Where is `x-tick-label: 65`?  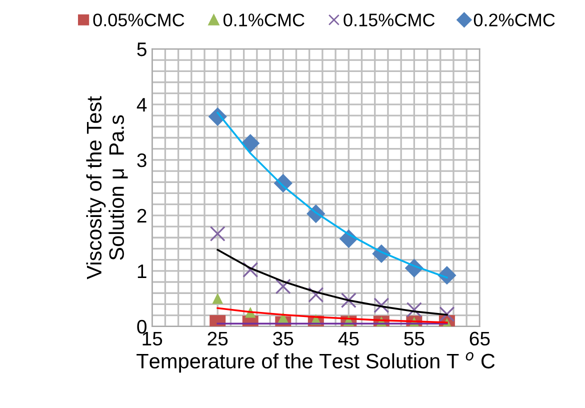 x-tick-label: 65 is located at coordinates (480, 339).